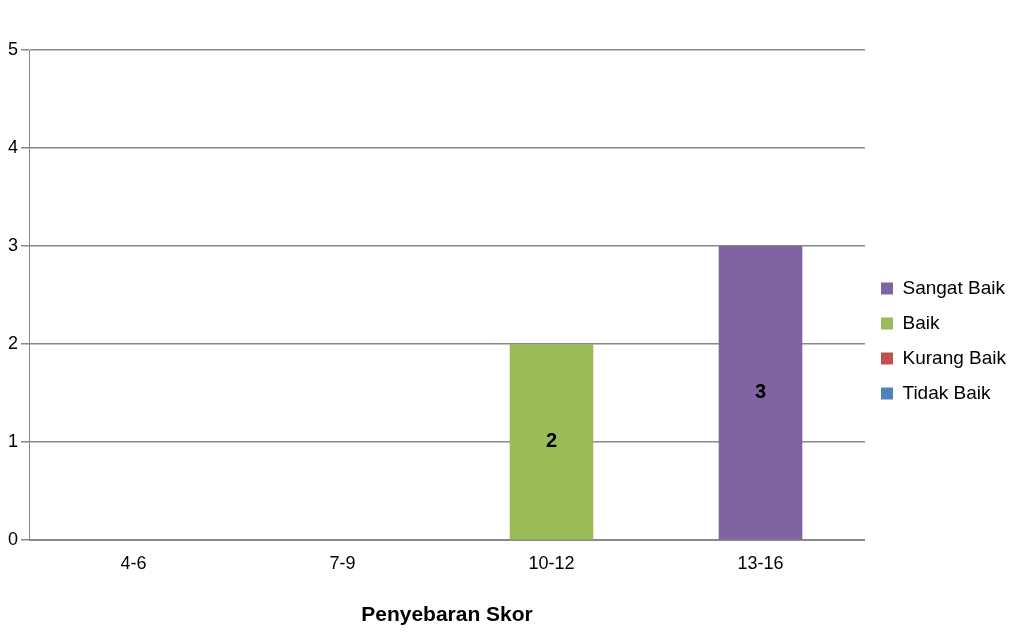 Image resolution: width=1021 pixels, height=637 pixels. What do you see at coordinates (13, 441) in the screenshot?
I see `y-tick-label: 1` at bounding box center [13, 441].